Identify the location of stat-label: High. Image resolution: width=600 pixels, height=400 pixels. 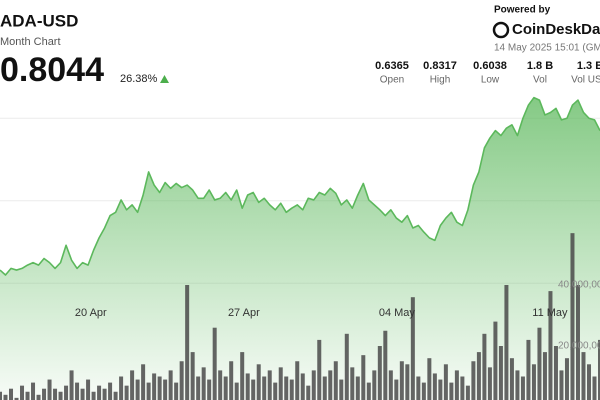
(440, 80).